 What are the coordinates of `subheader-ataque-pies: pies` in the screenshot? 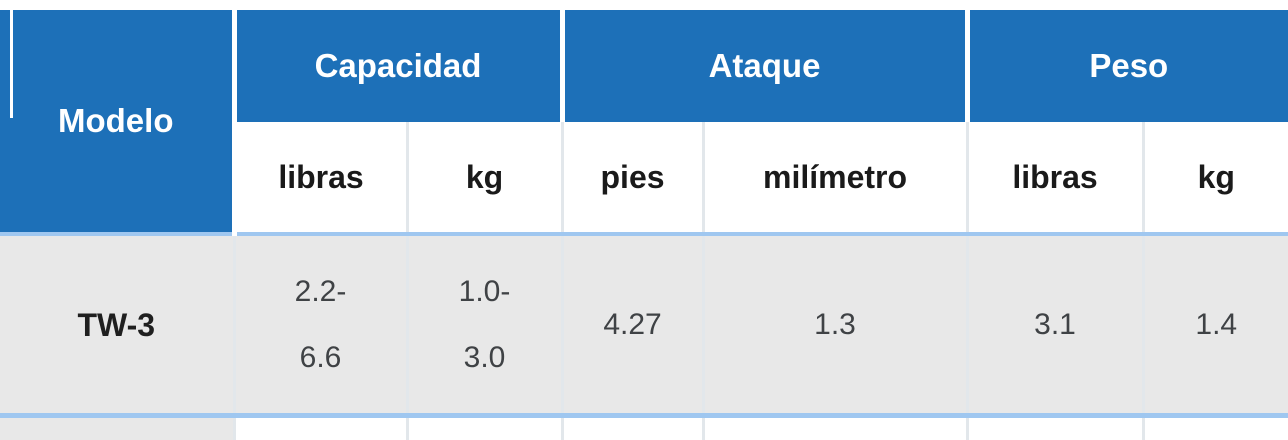 It's located at (633, 178).